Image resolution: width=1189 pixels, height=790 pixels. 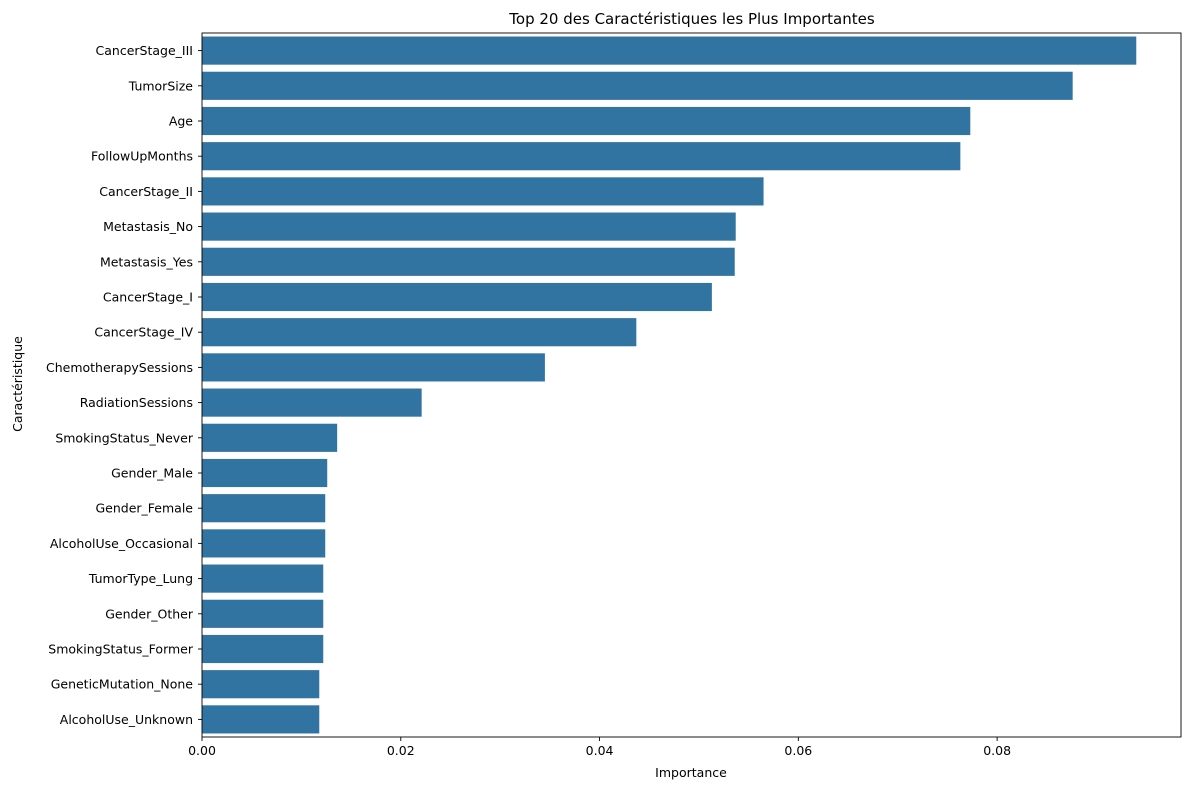 What do you see at coordinates (144, 50) in the screenshot?
I see `y-tick-label: CancerStage_III` at bounding box center [144, 50].